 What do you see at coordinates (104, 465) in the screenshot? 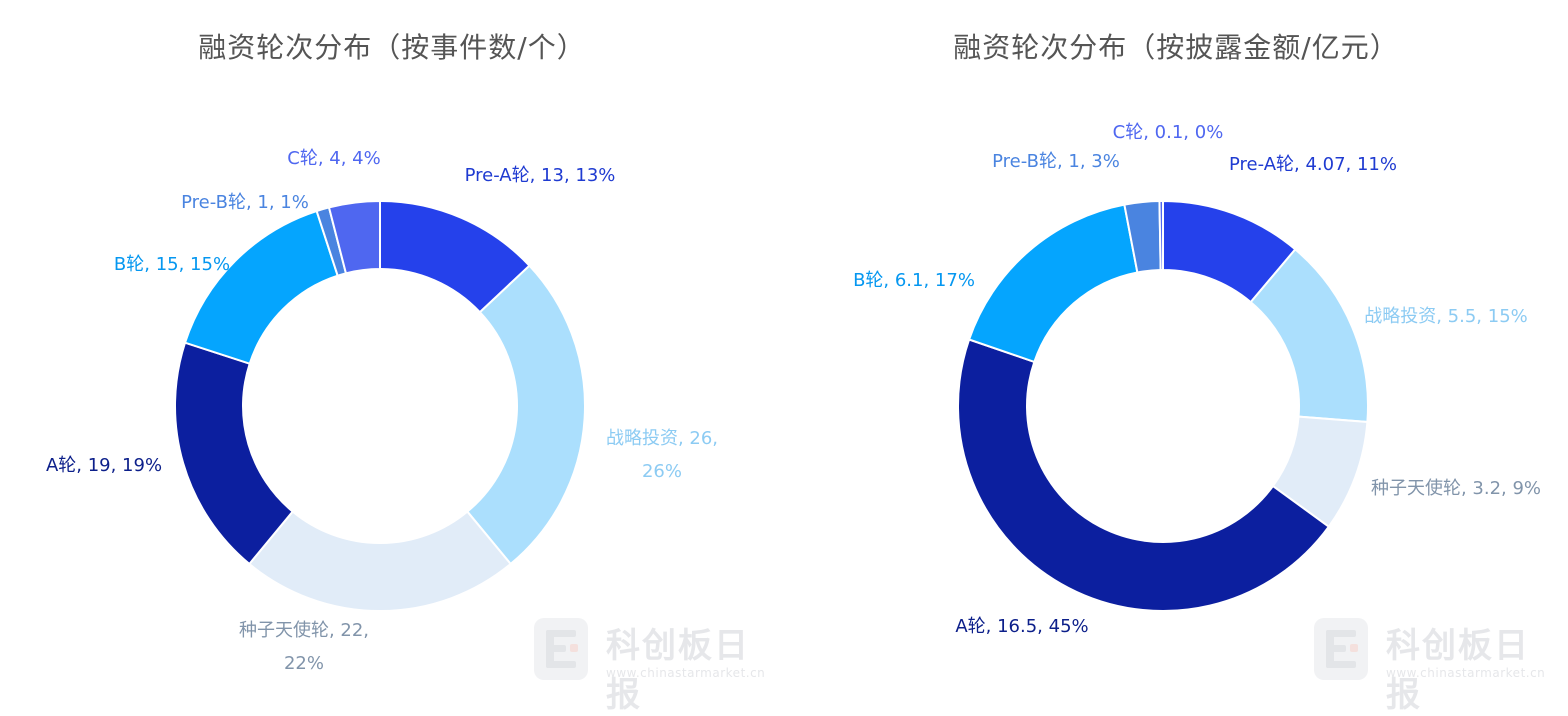
I see `slice-data-label: A轮, 19, 19%` at bounding box center [104, 465].